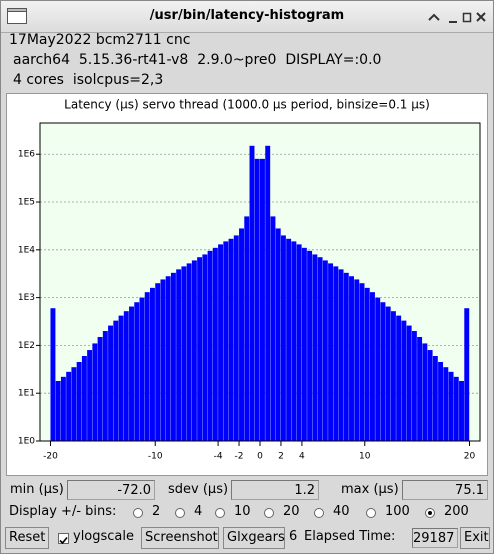 The width and height of the screenshot is (494, 554). Describe the element at coordinates (242, 511) in the screenshot. I see `radio-label: 10` at that location.